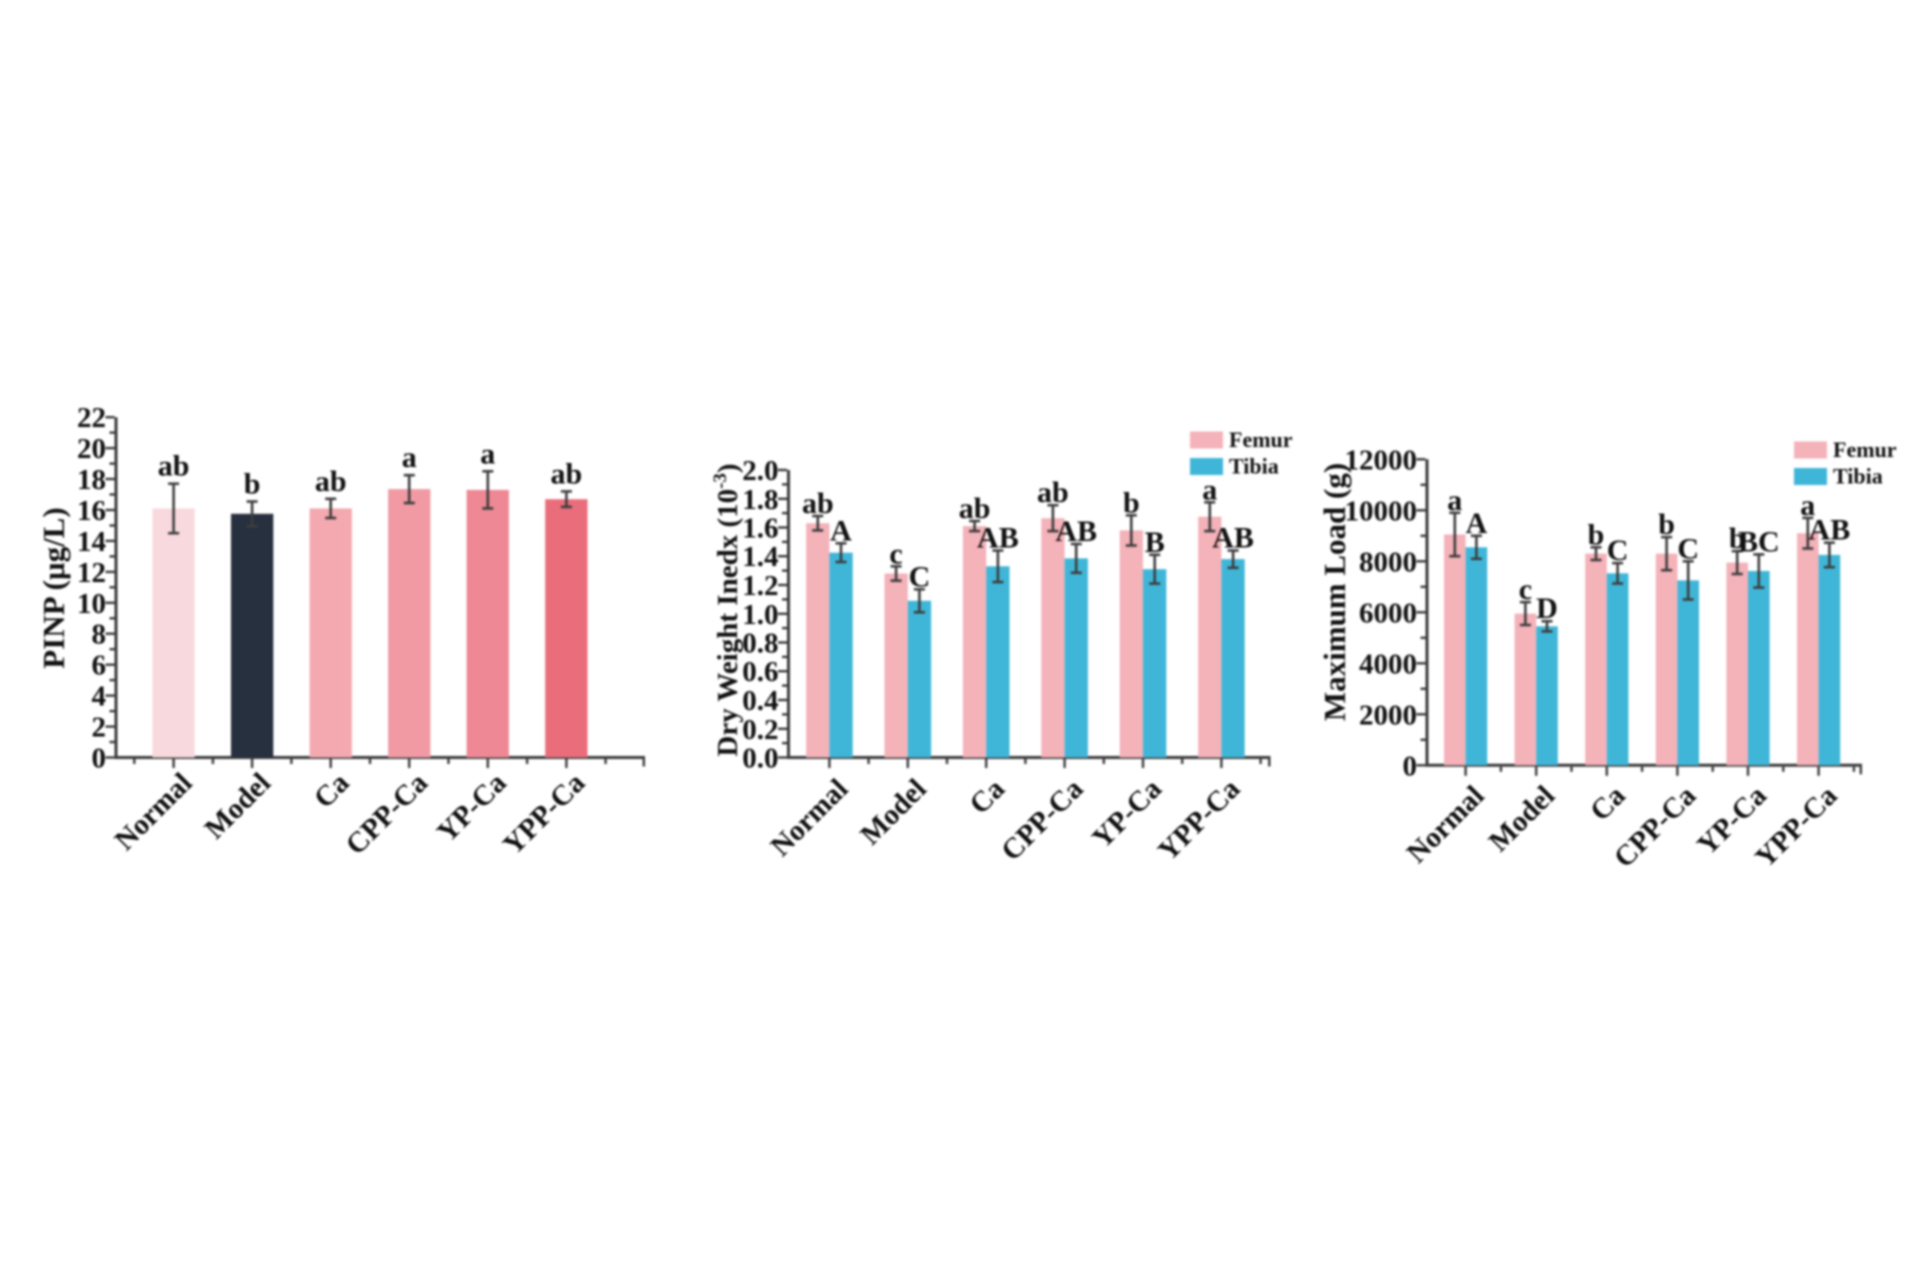  I want to click on svg-text: PINP (μg/L), so click(53, 587).